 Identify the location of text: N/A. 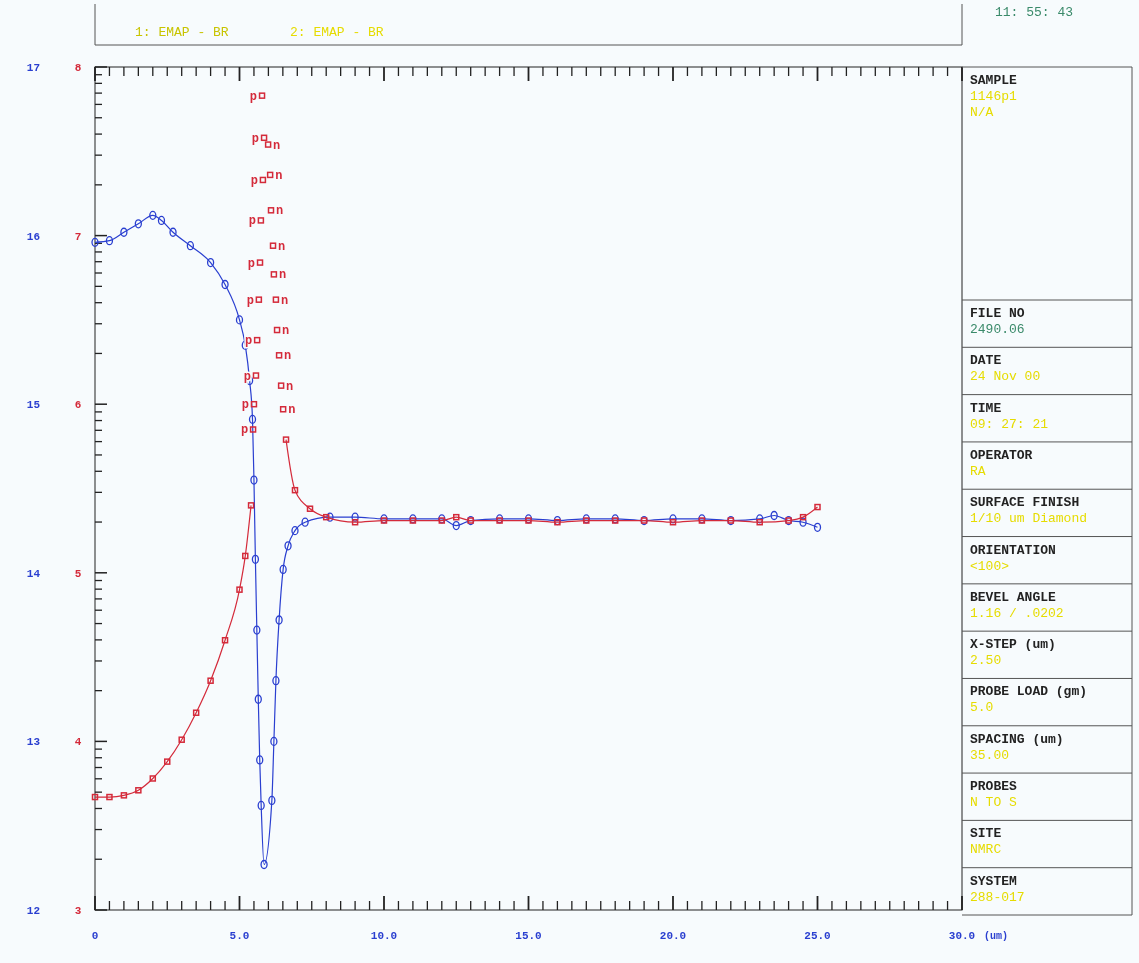
(982, 112).